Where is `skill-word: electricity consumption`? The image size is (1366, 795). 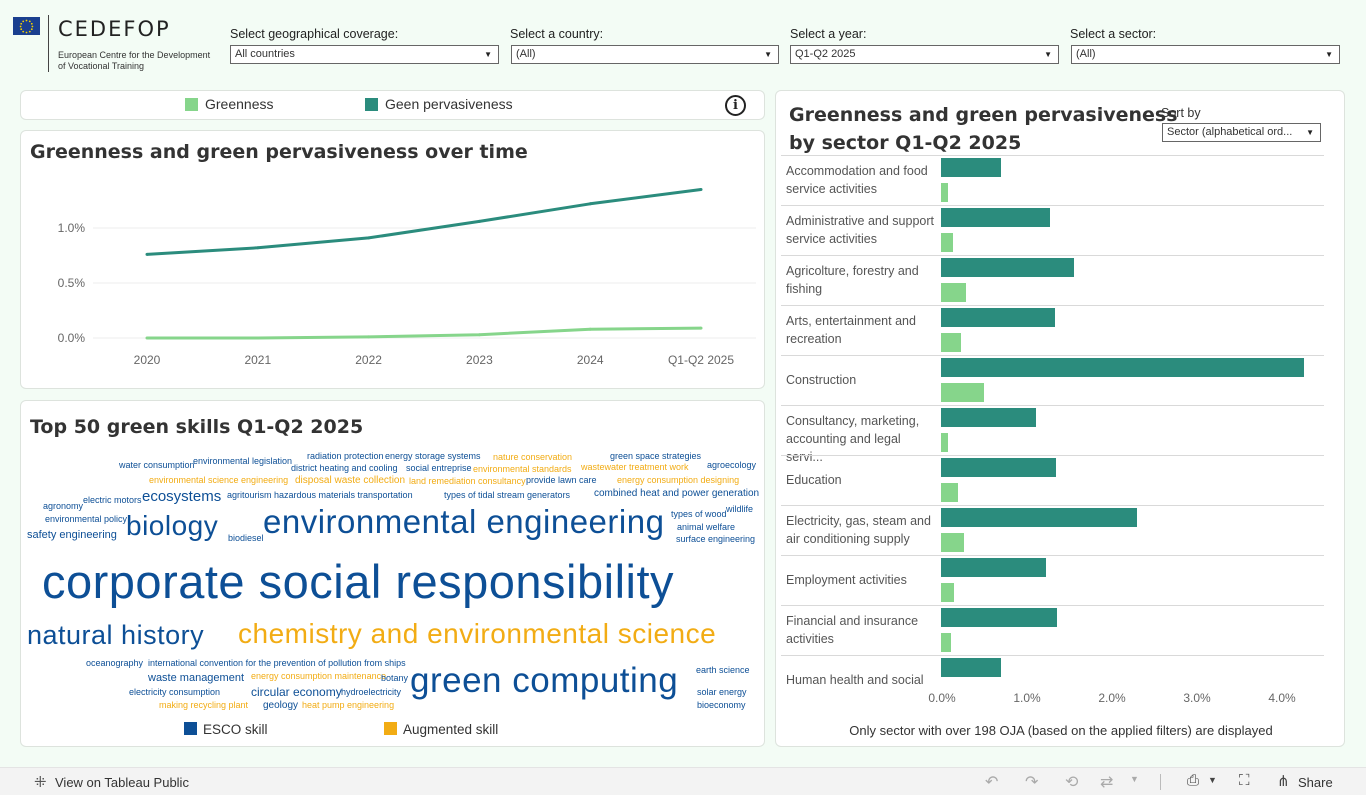
skill-word: electricity consumption is located at coordinates (175, 692).